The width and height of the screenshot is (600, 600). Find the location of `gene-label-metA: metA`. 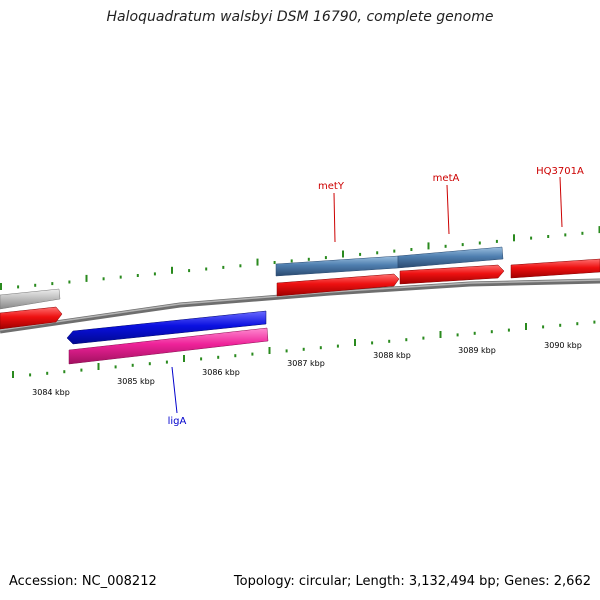

gene-label-metA: metA is located at coordinates (446, 178).